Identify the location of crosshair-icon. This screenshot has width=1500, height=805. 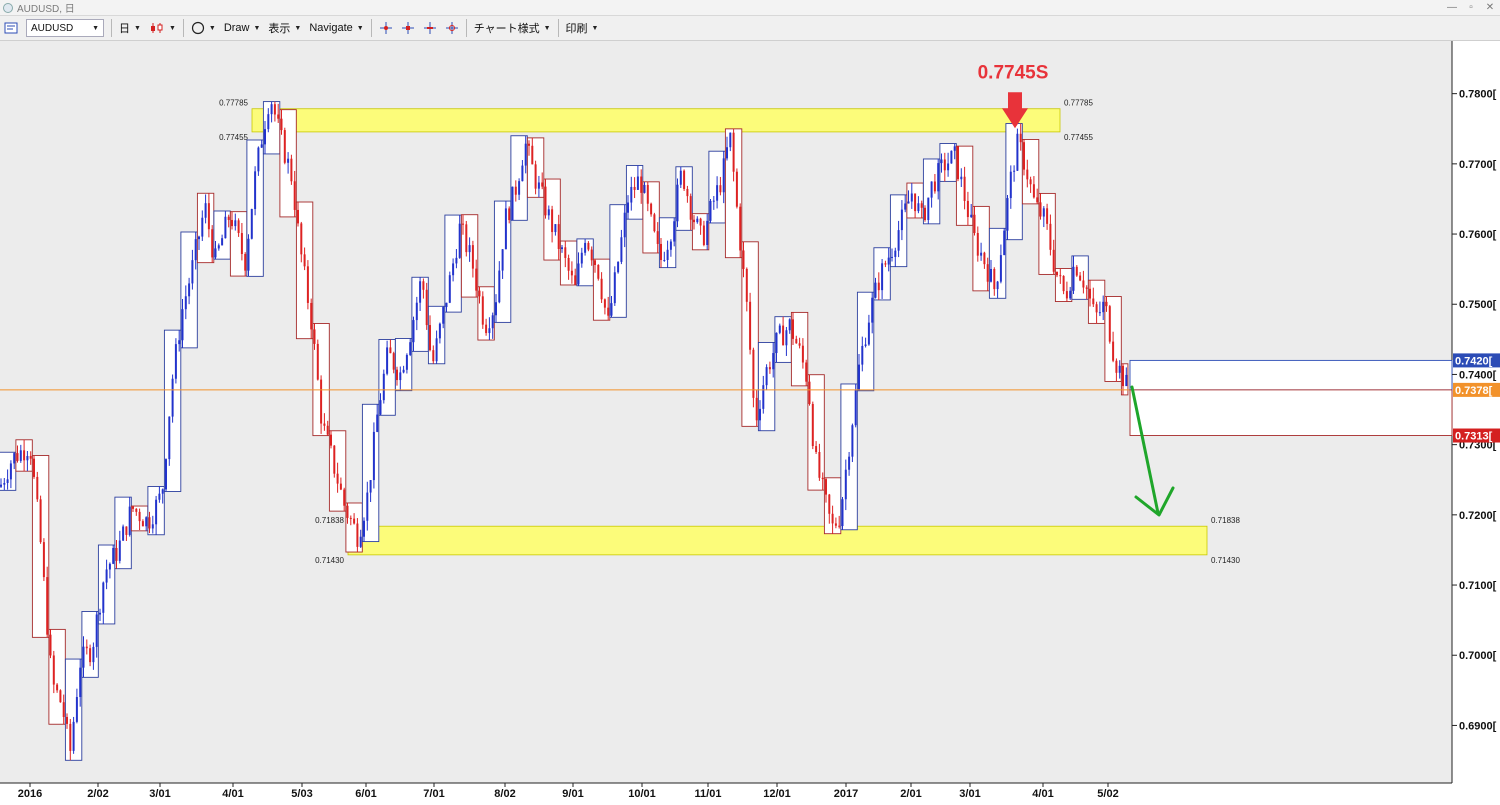
(385, 28).